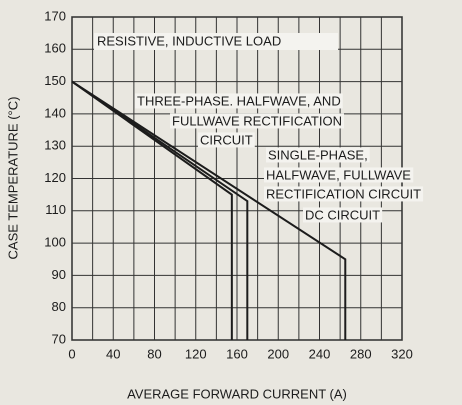 The height and width of the screenshot is (405, 462). Describe the element at coordinates (55, 242) in the screenshot. I see `y-tick-label: 100` at that location.